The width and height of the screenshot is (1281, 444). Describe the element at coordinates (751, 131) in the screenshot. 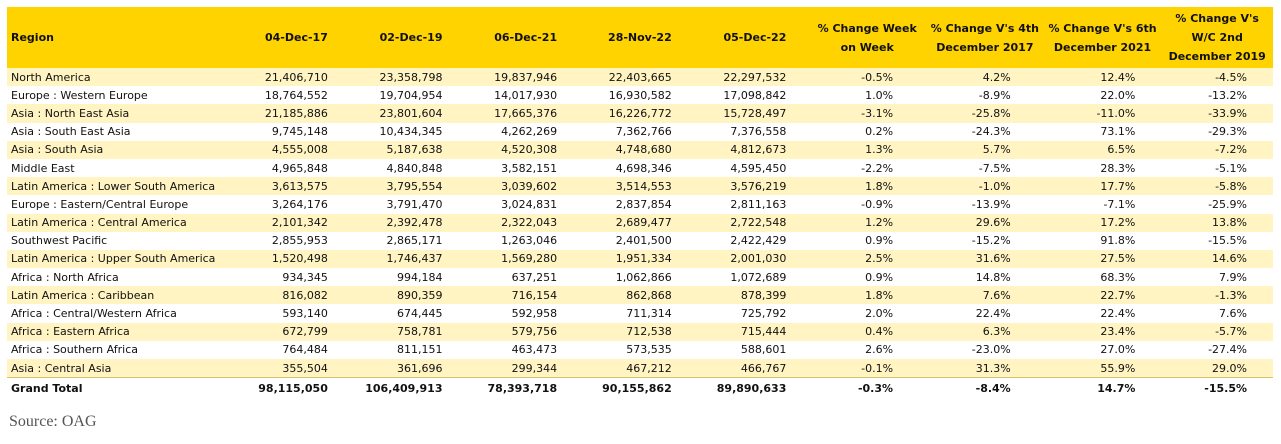

I see `value-cell-05-dec-22: 7,376,558` at that location.